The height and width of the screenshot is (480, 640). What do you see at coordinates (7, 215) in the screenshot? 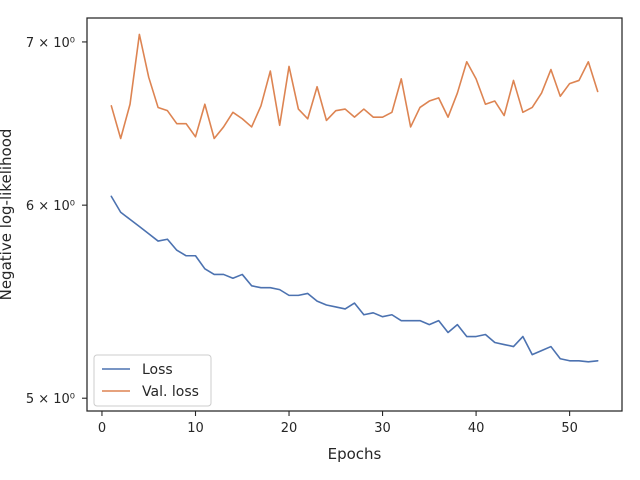
I see `y-axis-label: Negative log-likelihood` at bounding box center [7, 215].